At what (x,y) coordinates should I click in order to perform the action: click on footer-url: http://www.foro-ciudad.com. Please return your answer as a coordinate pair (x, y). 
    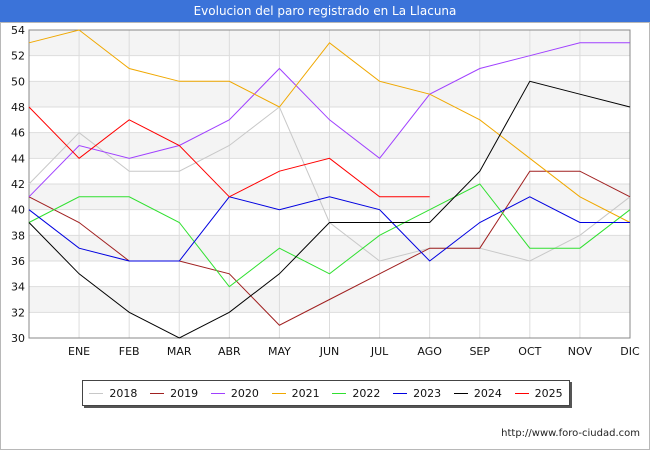
    Looking at the image, I should click on (570, 433).